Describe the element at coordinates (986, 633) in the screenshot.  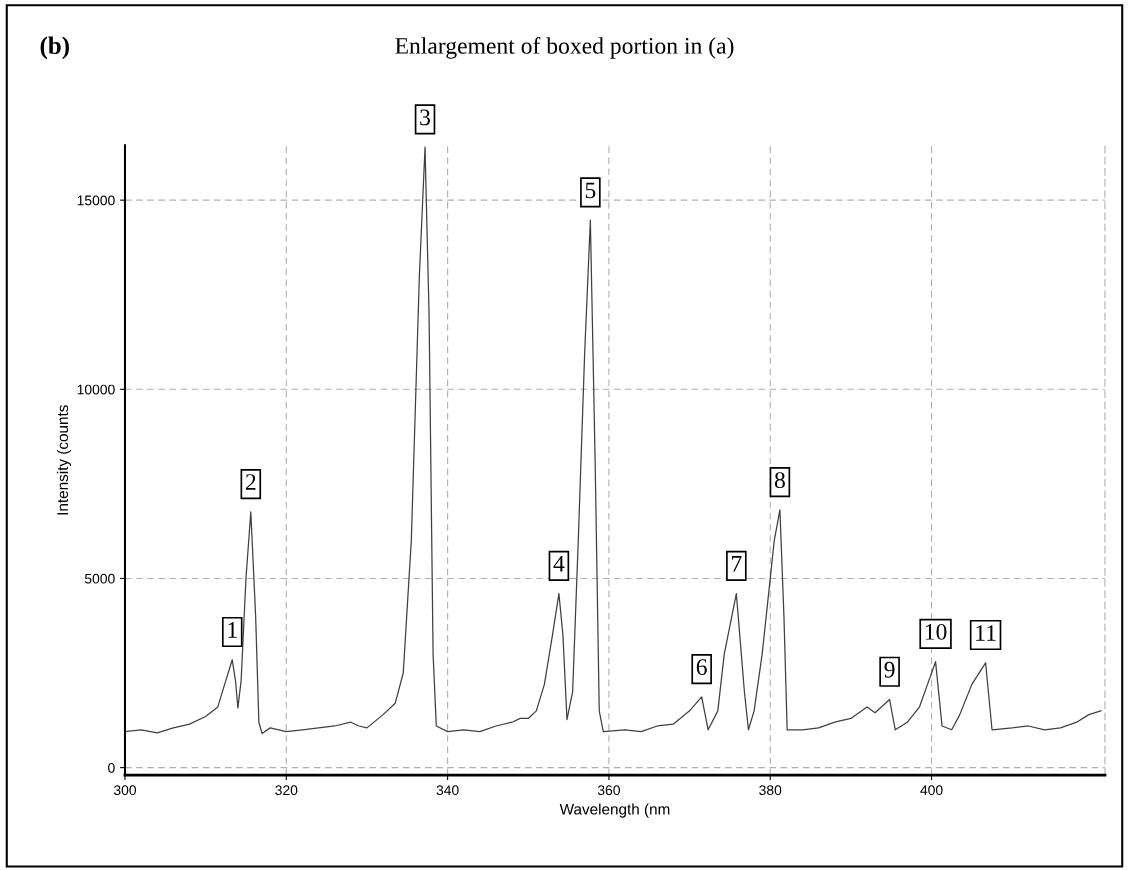
I see `annotation: 11` at that location.